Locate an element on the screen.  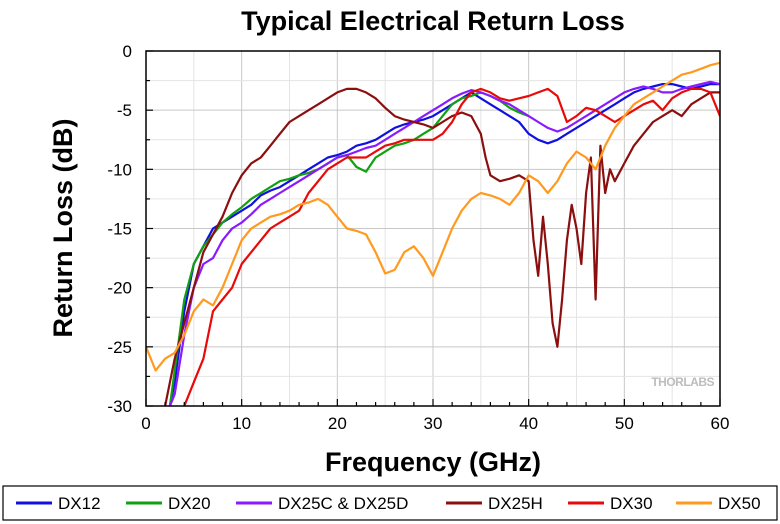
x-tick-label: 0 is located at coordinates (145, 423).